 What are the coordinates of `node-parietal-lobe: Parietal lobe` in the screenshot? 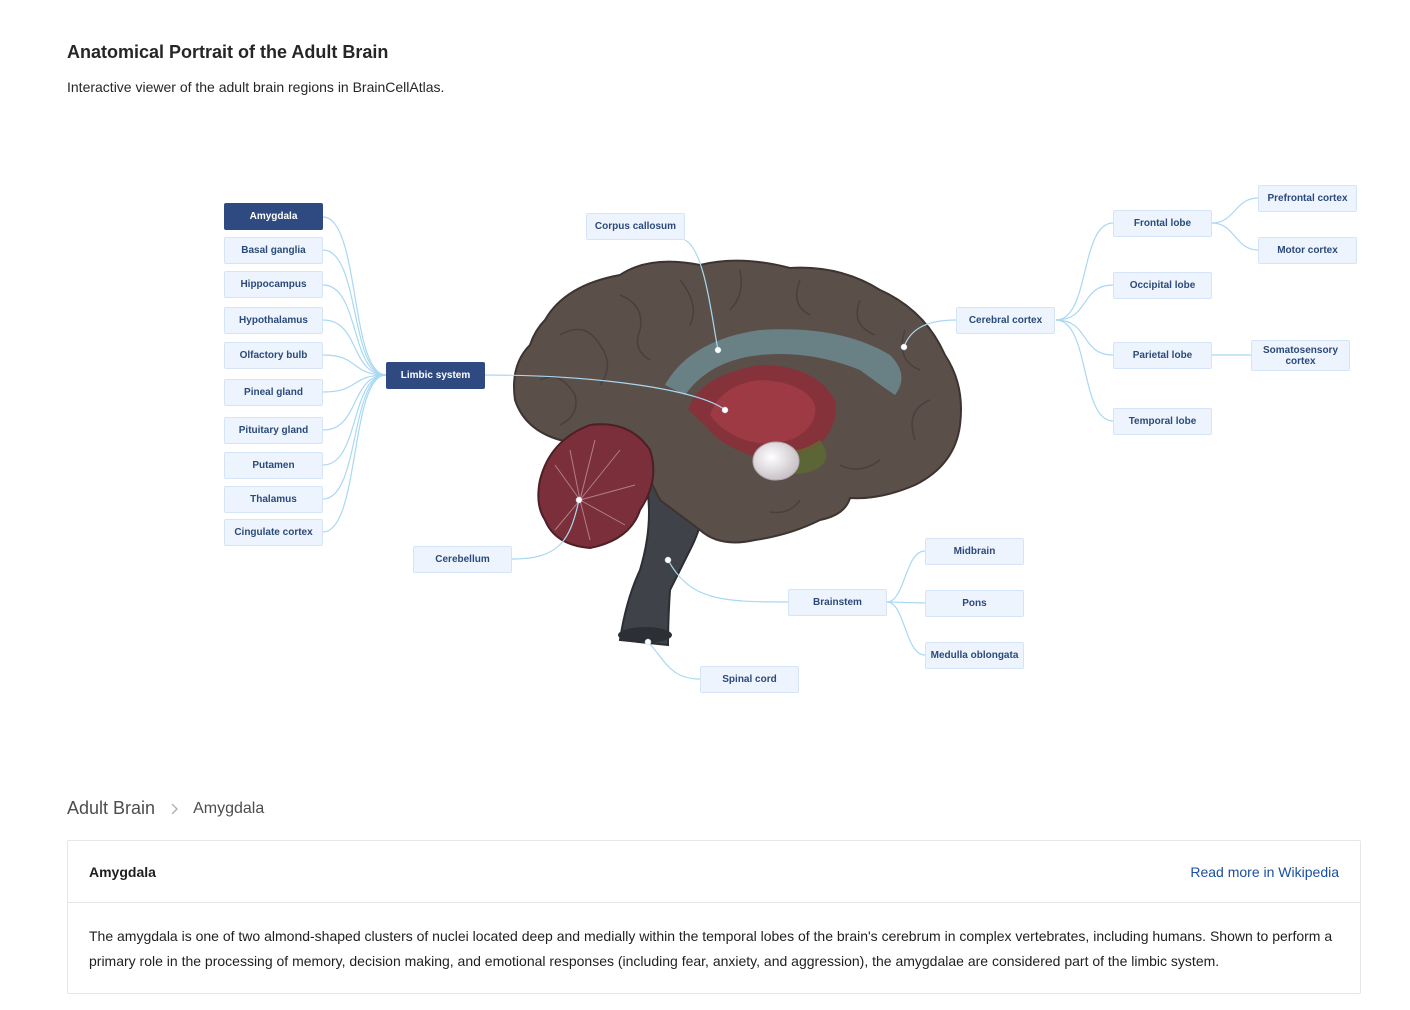 It's located at (1162, 355).